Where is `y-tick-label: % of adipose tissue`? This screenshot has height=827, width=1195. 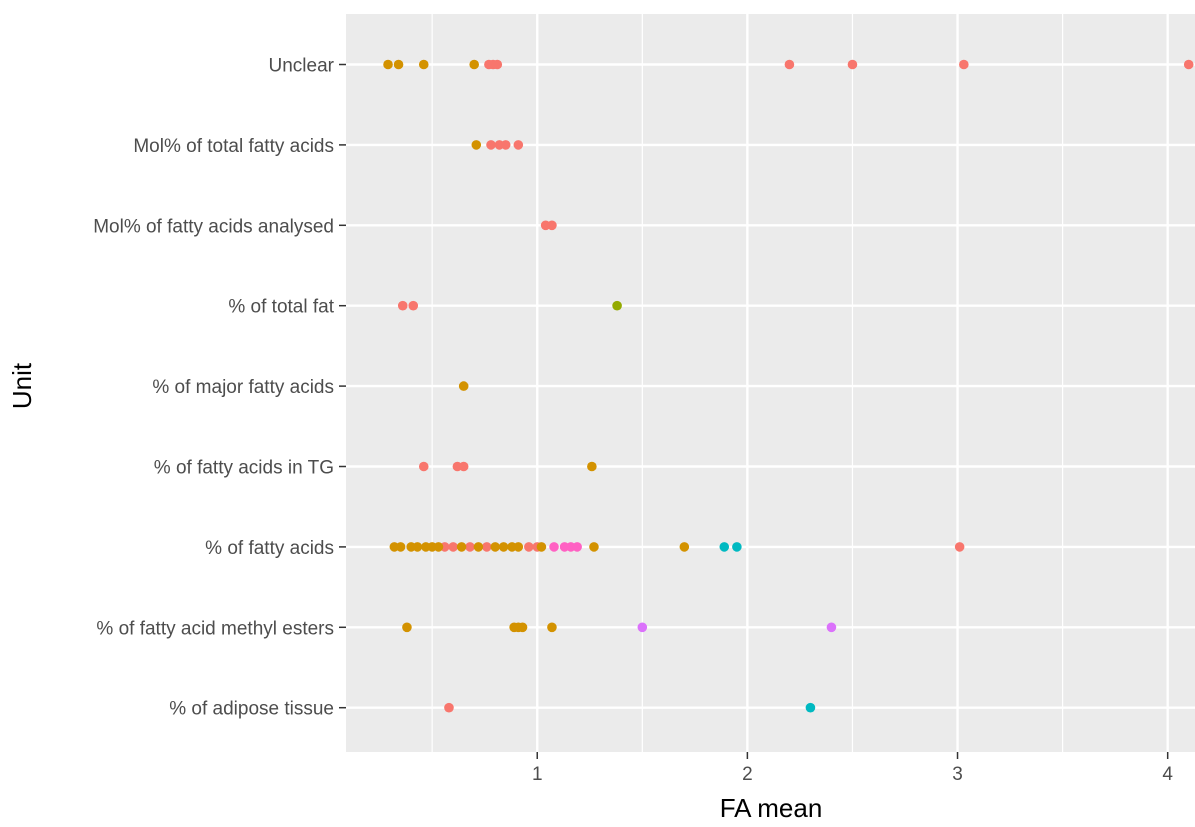 y-tick-label: % of adipose tissue is located at coordinates (251, 709).